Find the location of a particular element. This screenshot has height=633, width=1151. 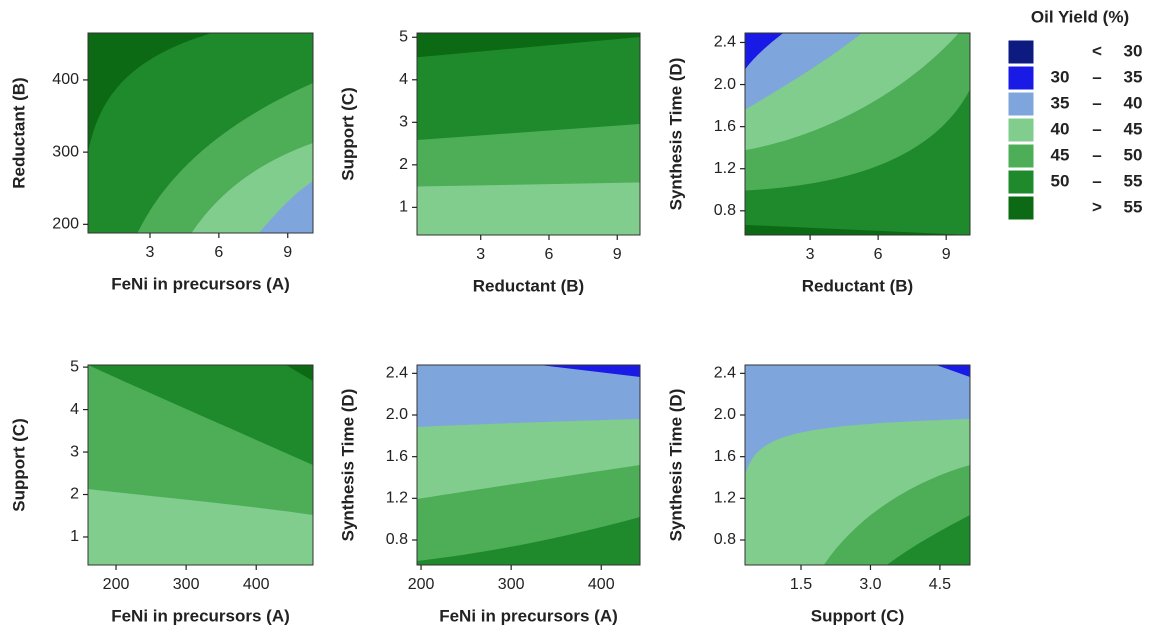

legend-low: 50 is located at coordinates (1060, 180).